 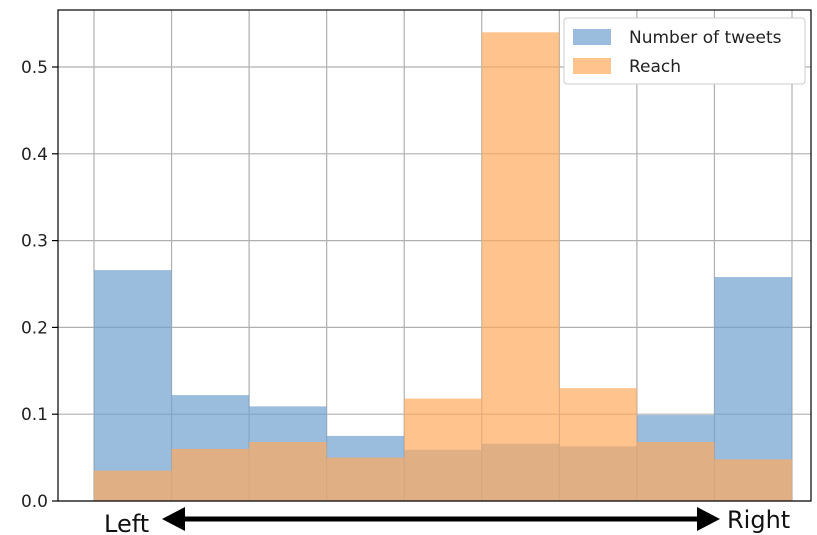 I want to click on legend: Number of tweets Reach, so click(x=684, y=51).